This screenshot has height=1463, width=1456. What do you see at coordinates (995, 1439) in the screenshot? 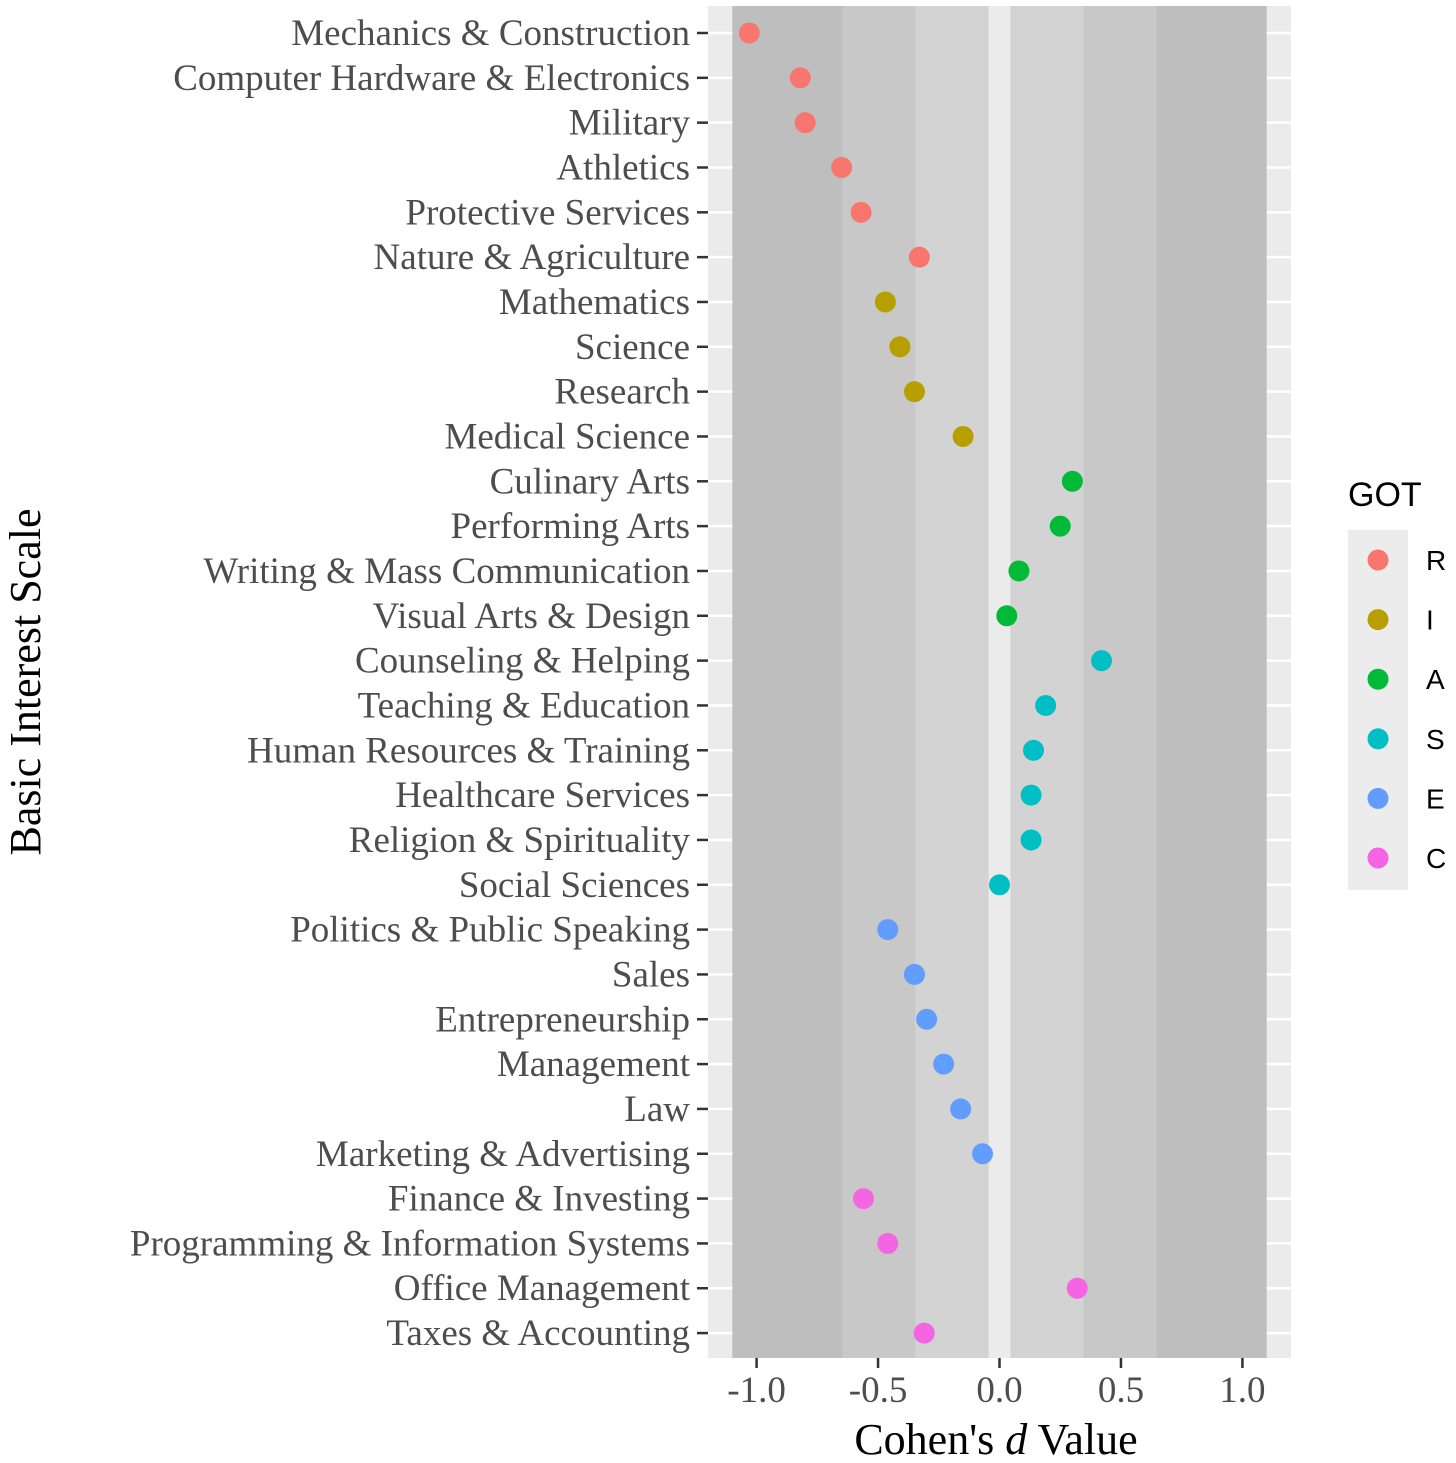
I see `x-axis-title: Cohen's d Value` at bounding box center [995, 1439].